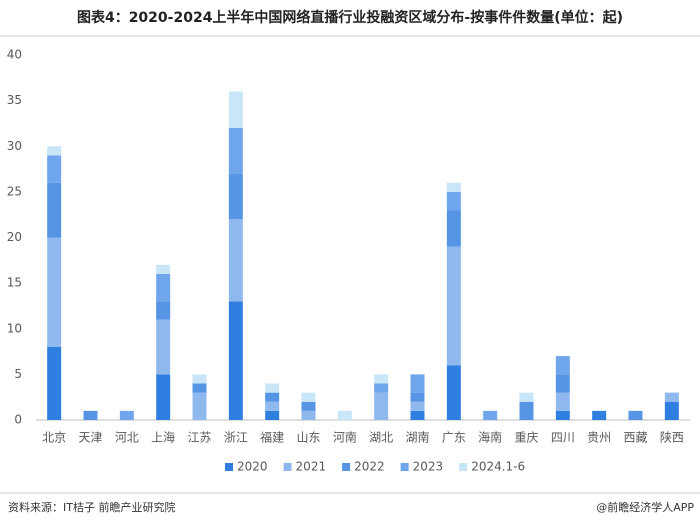  Describe the element at coordinates (454, 438) in the screenshot. I see `x-tick-label: 广东` at that location.